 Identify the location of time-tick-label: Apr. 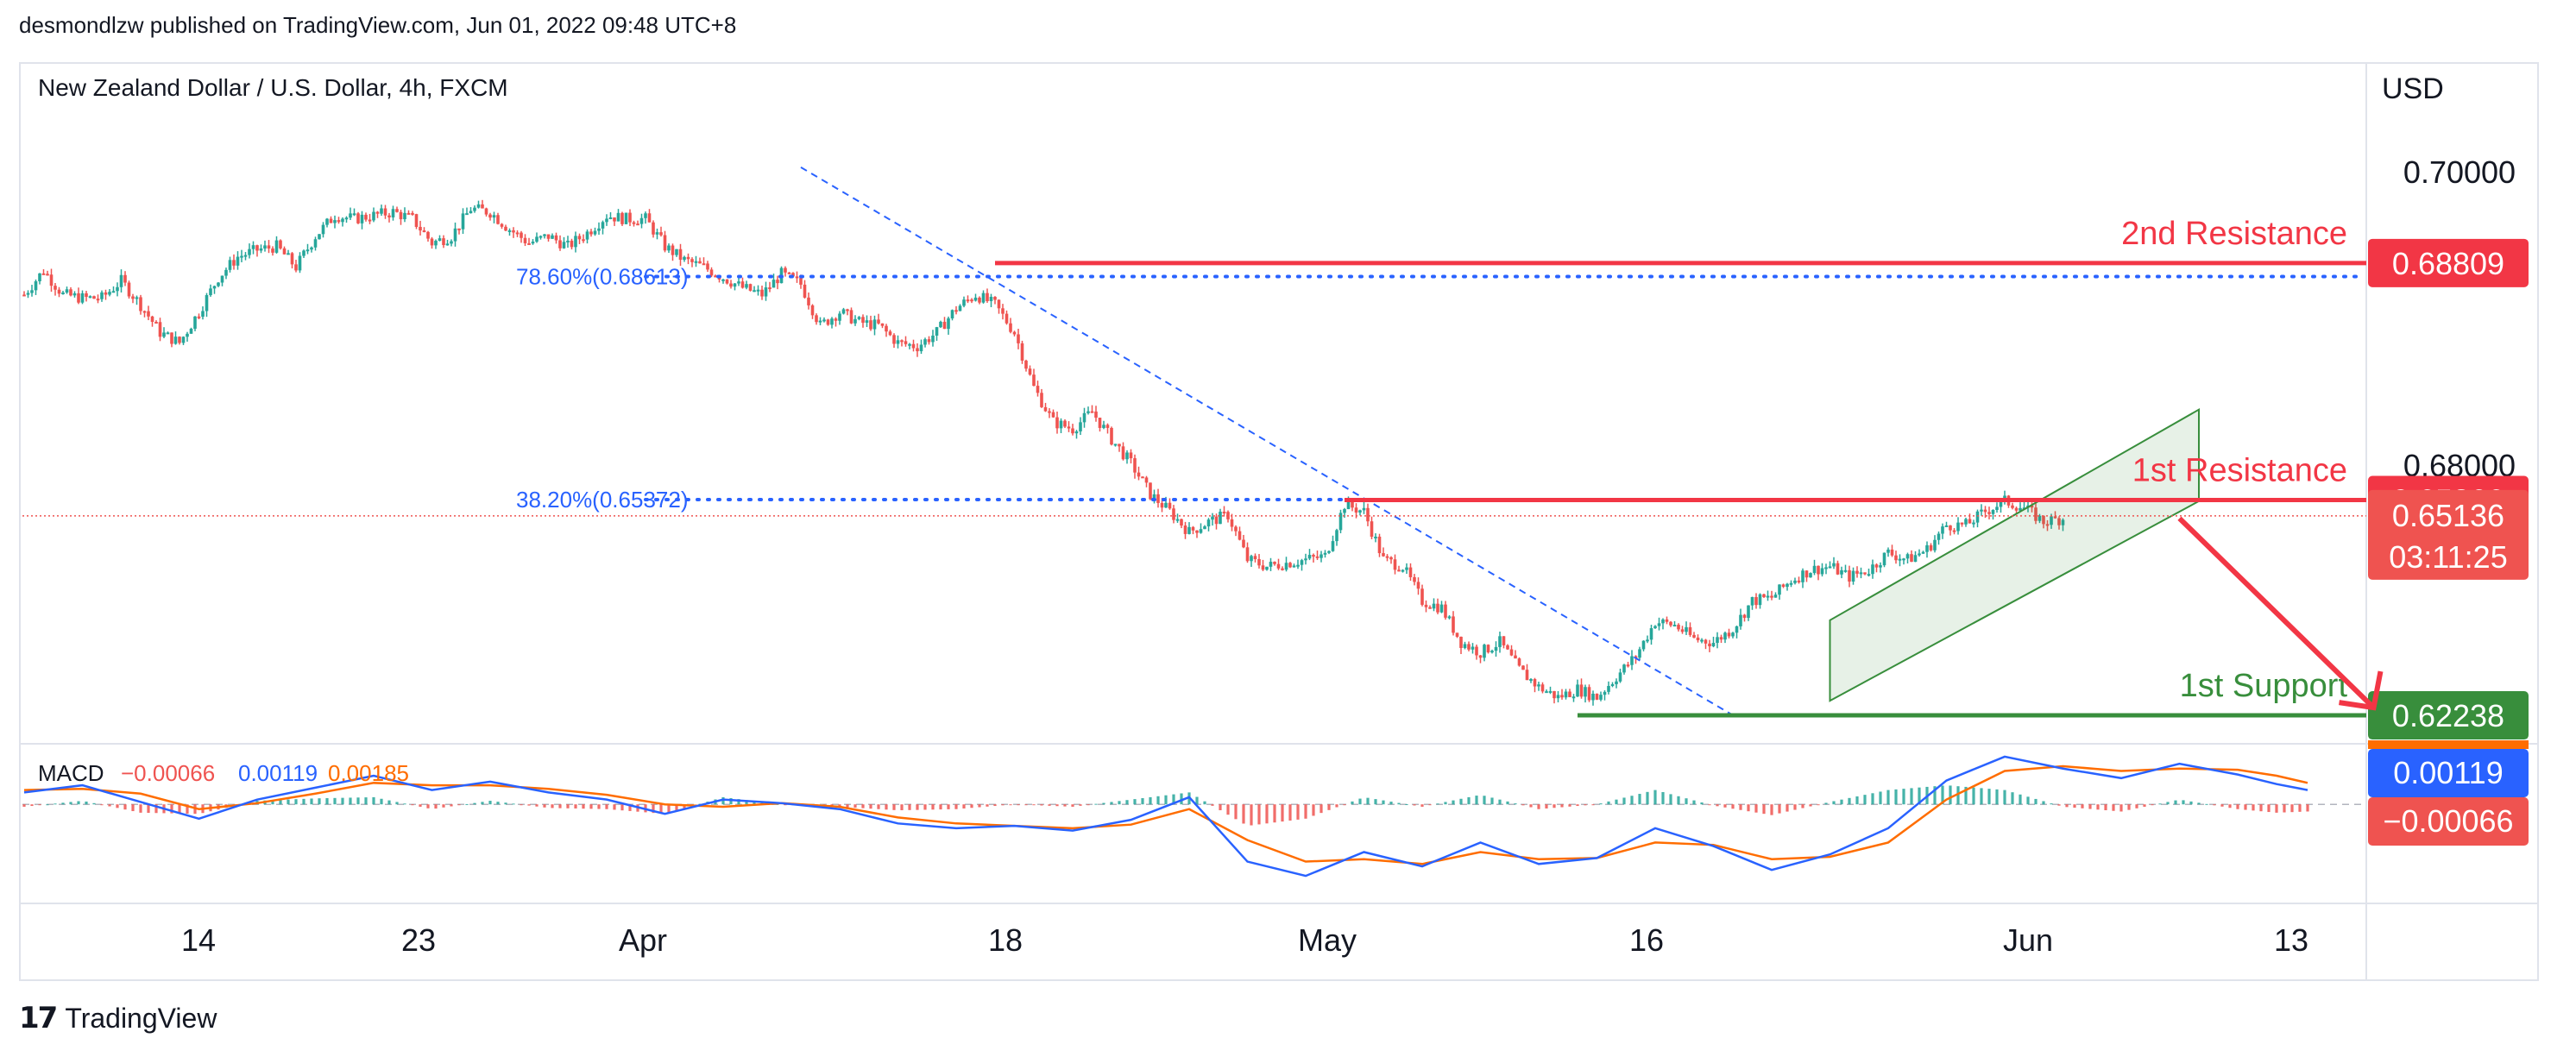
(643, 940).